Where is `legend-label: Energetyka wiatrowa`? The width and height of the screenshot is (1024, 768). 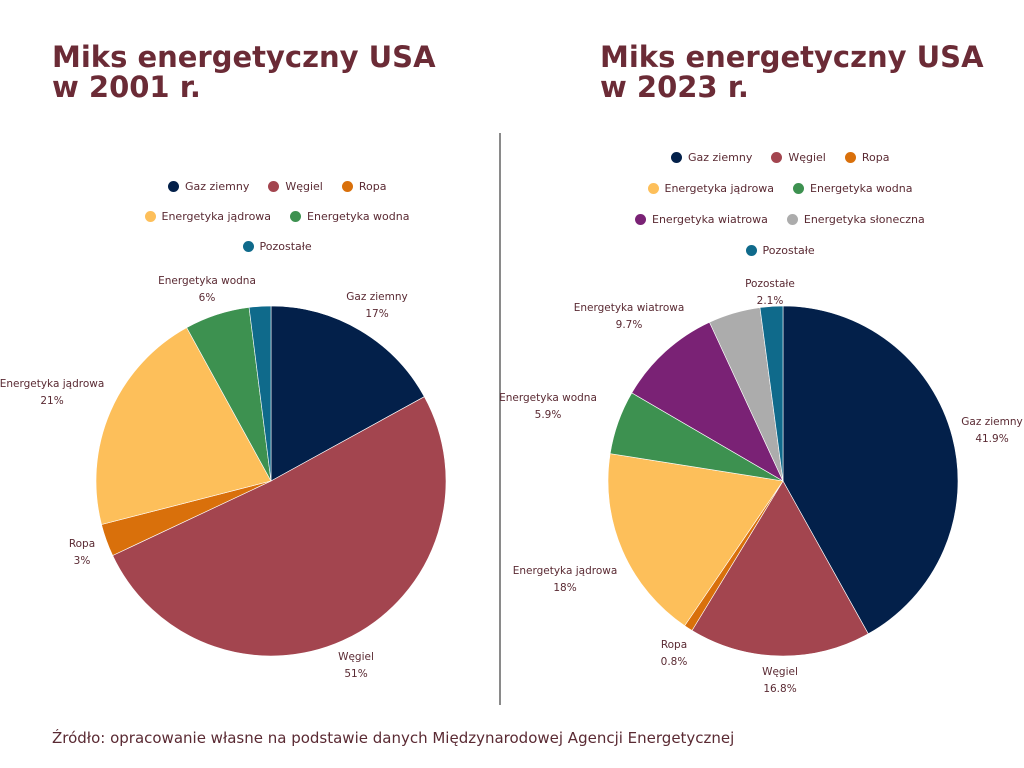 legend-label: Energetyka wiatrowa is located at coordinates (710, 219).